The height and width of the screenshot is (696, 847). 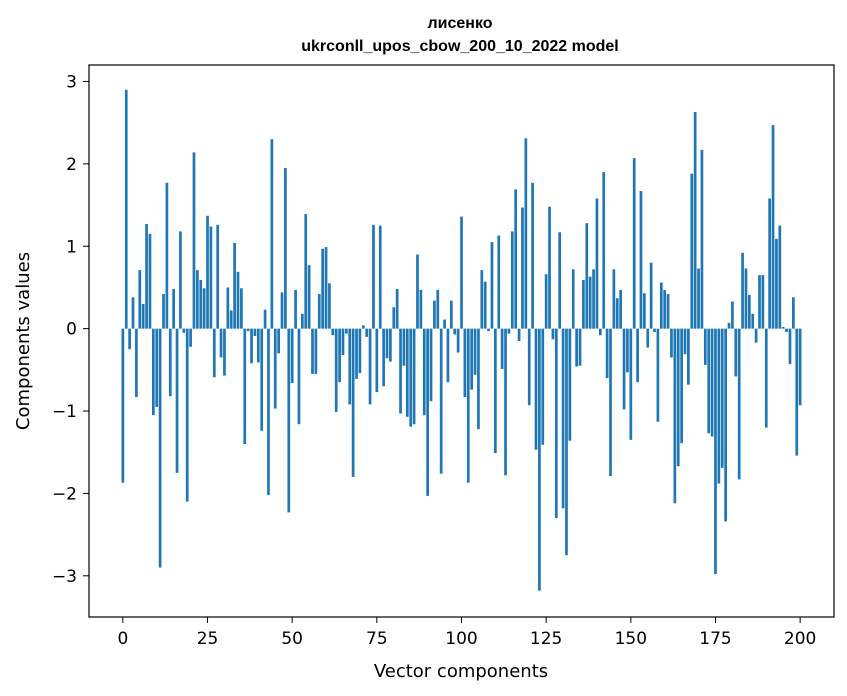 I want to click on y-tick-label: 0, so click(x=71, y=330).